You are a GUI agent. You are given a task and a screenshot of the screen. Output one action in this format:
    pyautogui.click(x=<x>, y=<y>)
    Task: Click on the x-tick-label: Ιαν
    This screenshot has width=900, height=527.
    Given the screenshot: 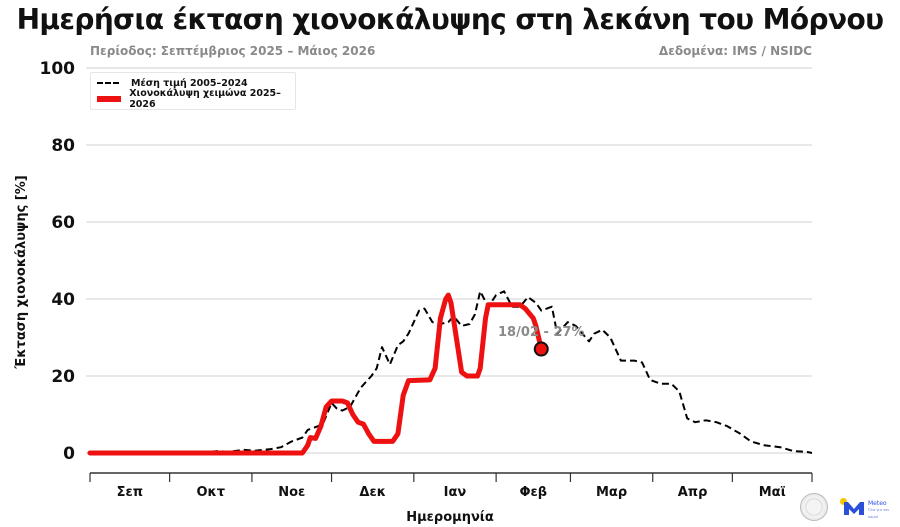 What is the action you would take?
    pyautogui.click(x=455, y=492)
    